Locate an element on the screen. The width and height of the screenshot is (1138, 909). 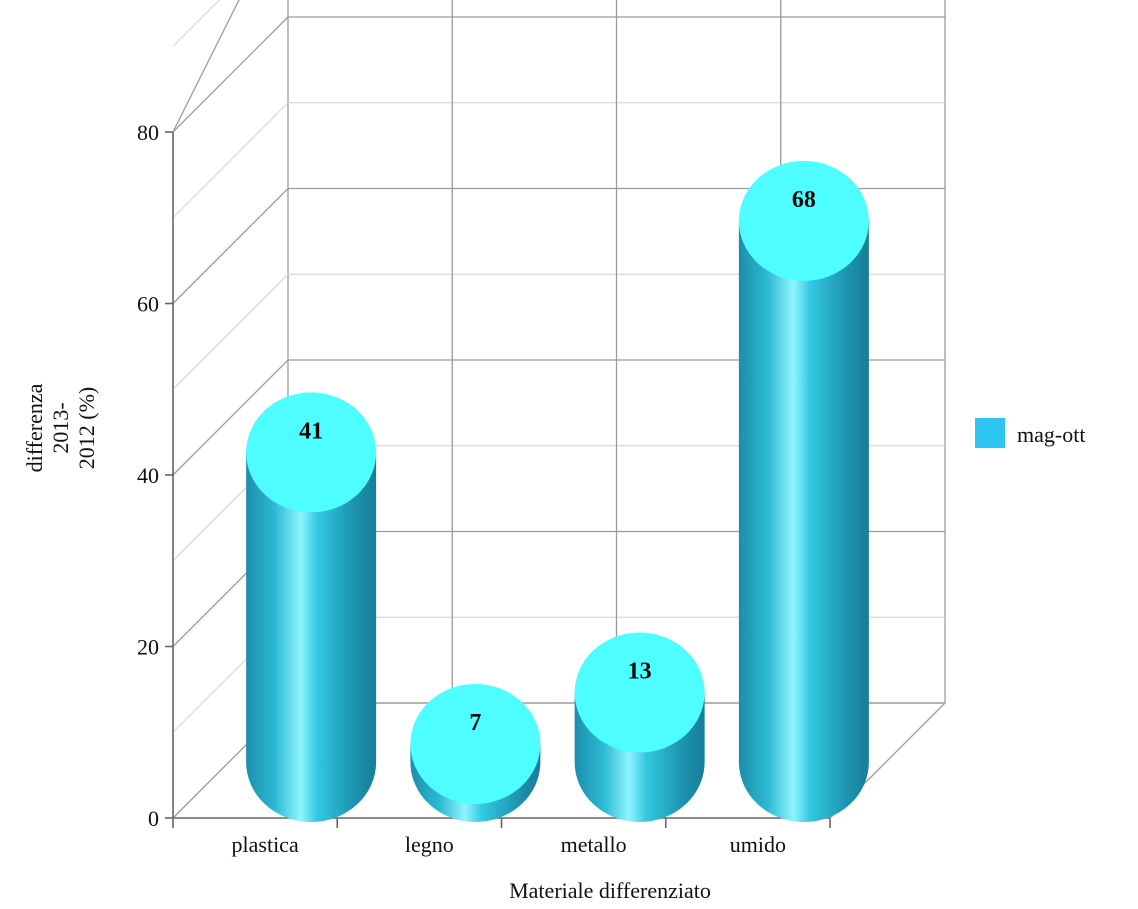
data-label: 13 is located at coordinates (640, 672).